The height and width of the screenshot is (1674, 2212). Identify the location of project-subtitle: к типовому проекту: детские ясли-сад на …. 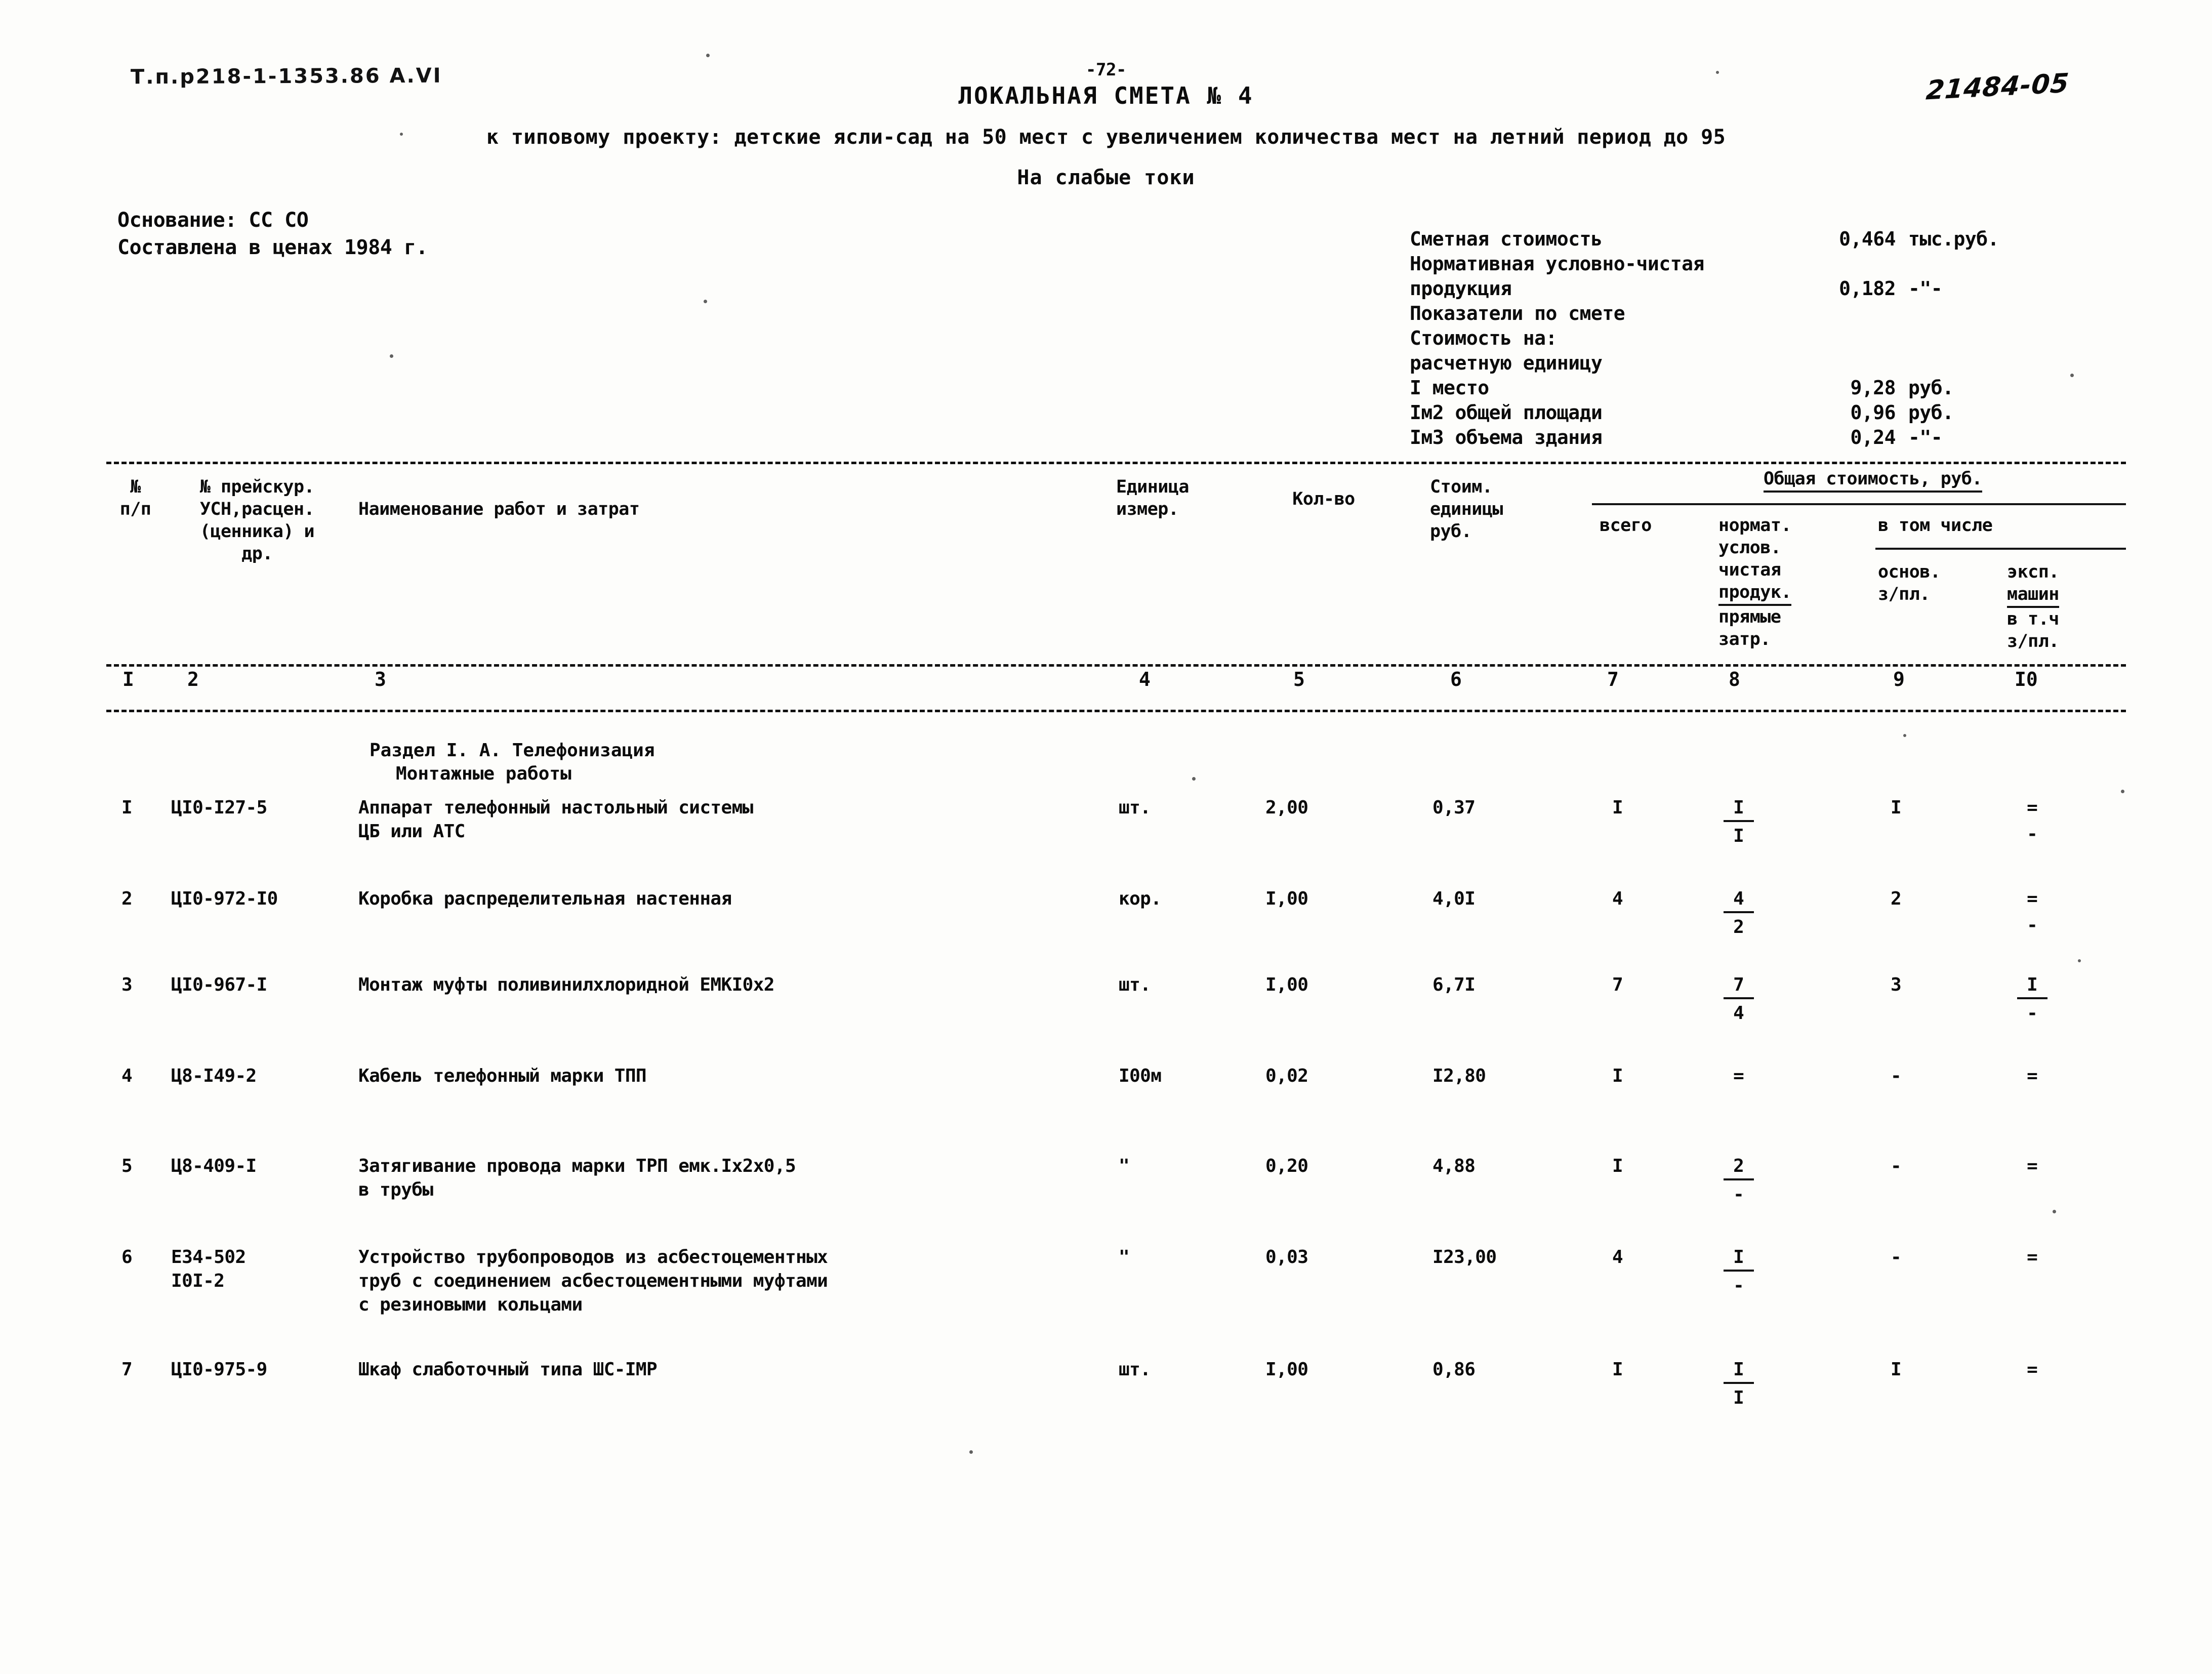
(1106, 137).